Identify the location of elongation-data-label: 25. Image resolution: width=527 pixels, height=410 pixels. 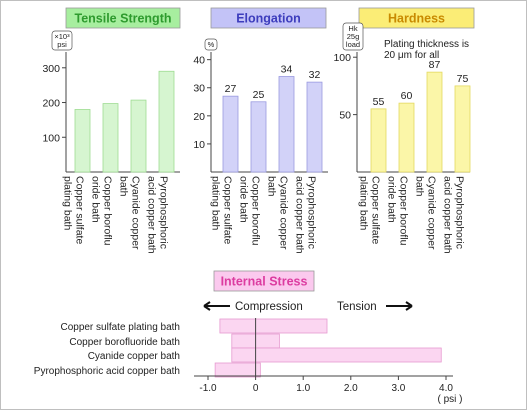
(259, 95).